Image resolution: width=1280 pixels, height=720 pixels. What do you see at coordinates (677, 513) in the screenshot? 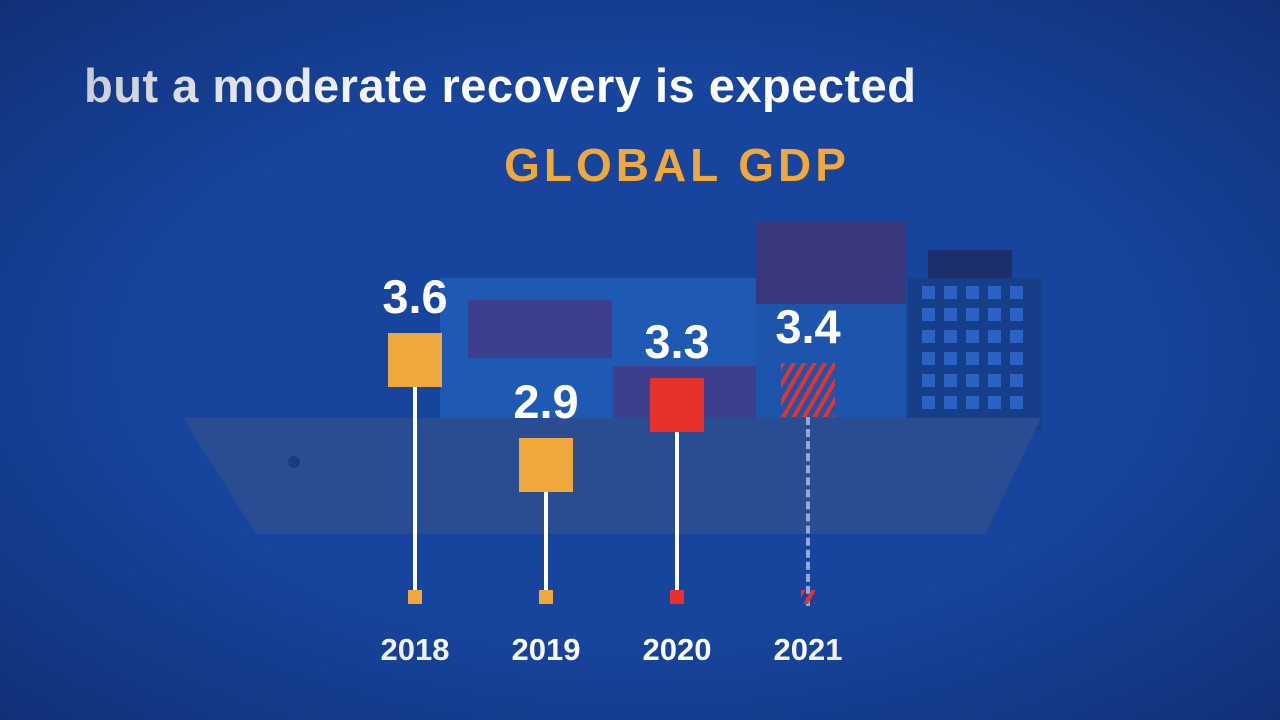
I see `stem-2020` at bounding box center [677, 513].